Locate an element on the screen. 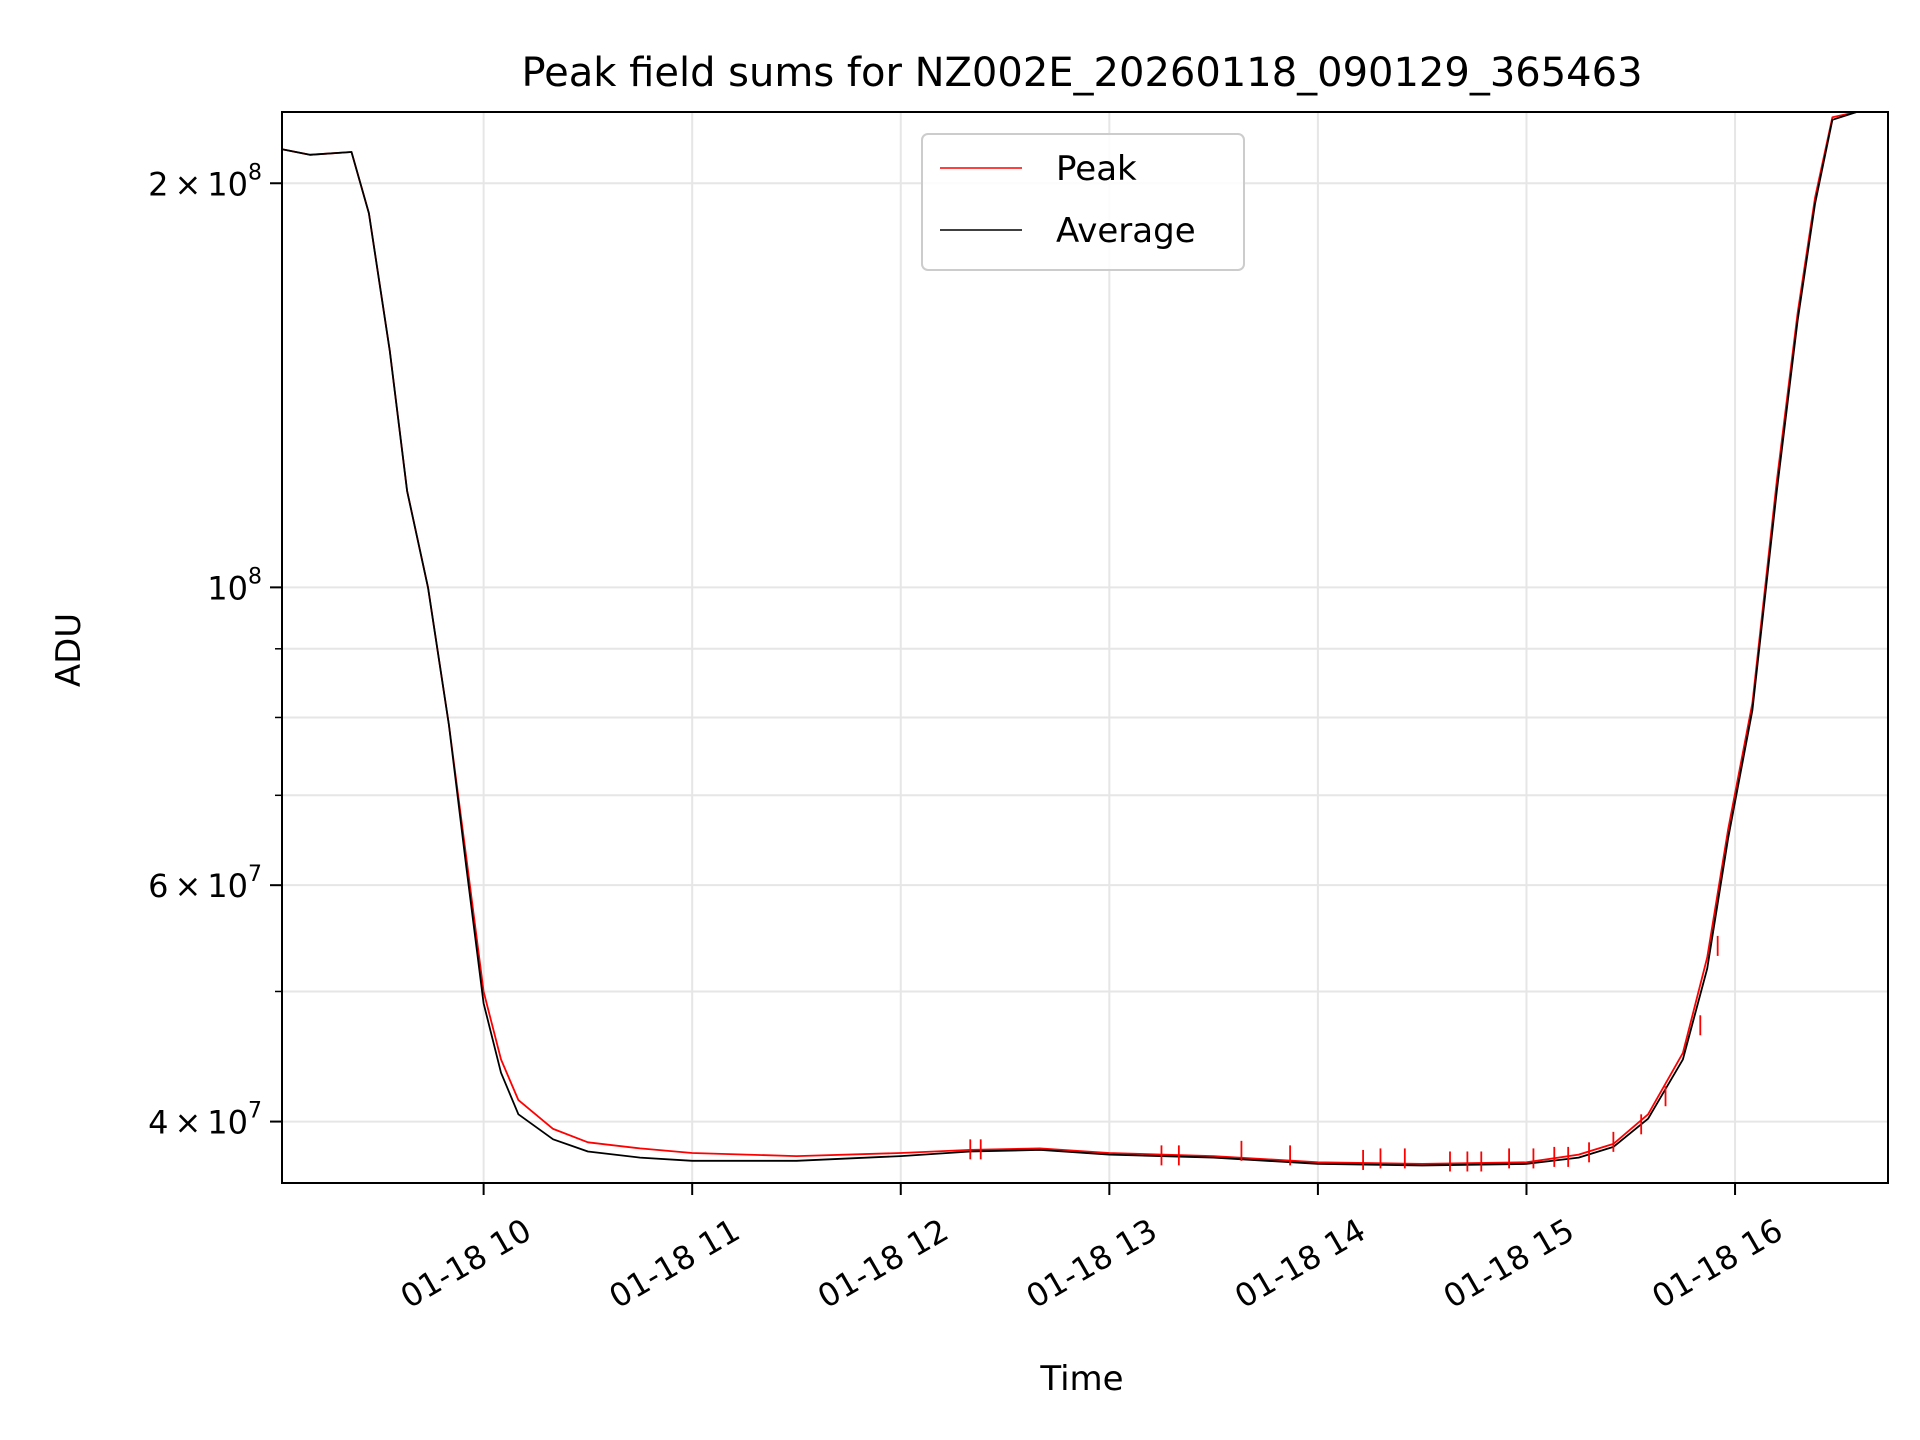 The height and width of the screenshot is (1440, 1920). y-tick-label-base: 6 is located at coordinates (158, 886).